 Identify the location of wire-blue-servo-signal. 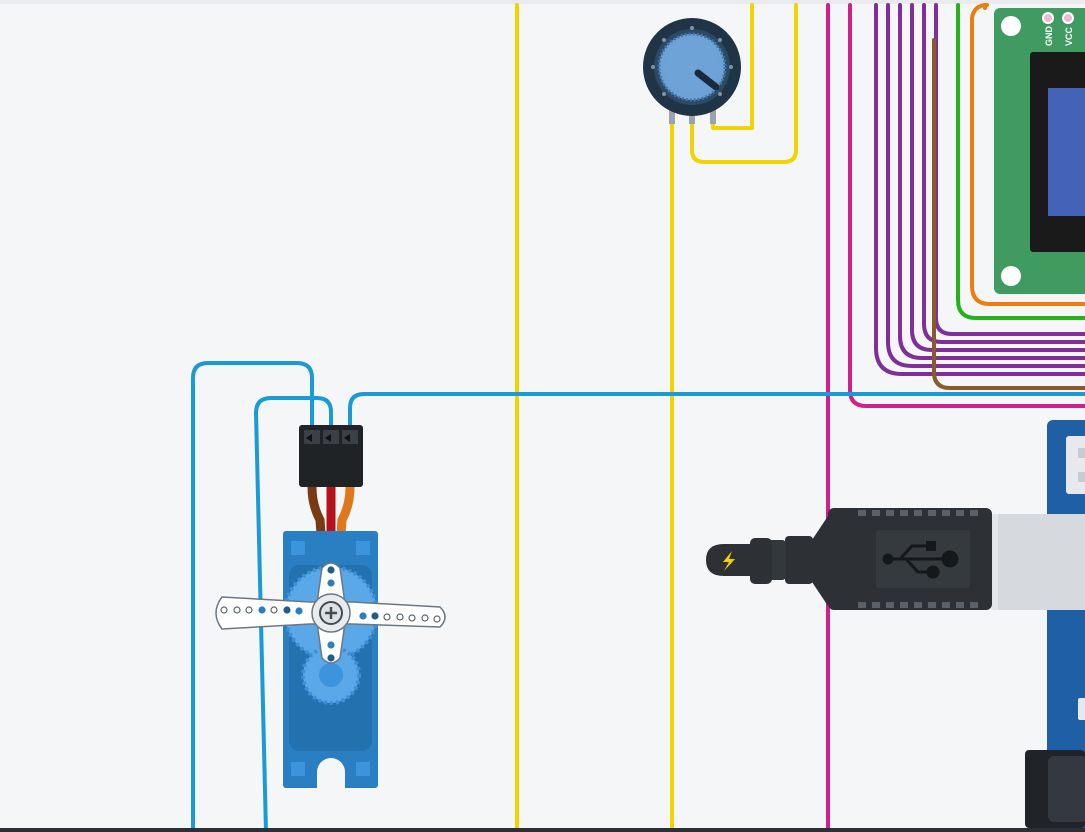
(716, 409).